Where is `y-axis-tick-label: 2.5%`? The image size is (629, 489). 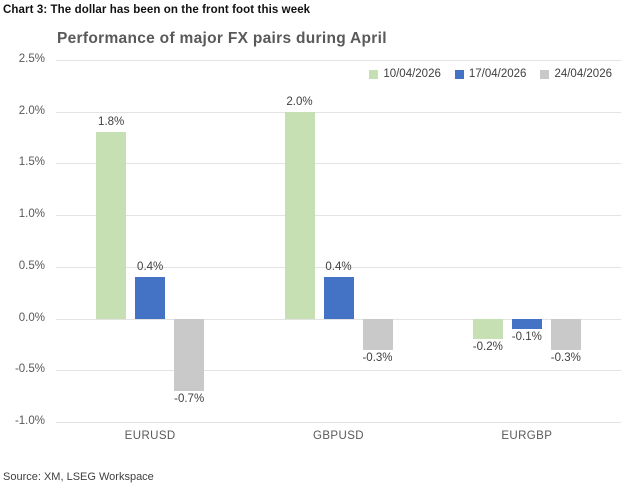 y-axis-tick-label: 2.5% is located at coordinates (31, 59).